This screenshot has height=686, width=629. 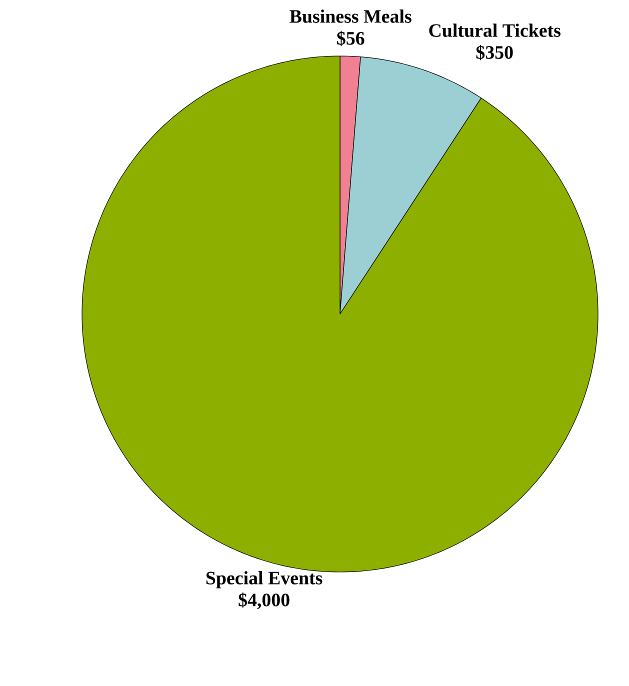 I want to click on data-label: $56, so click(x=350, y=38).